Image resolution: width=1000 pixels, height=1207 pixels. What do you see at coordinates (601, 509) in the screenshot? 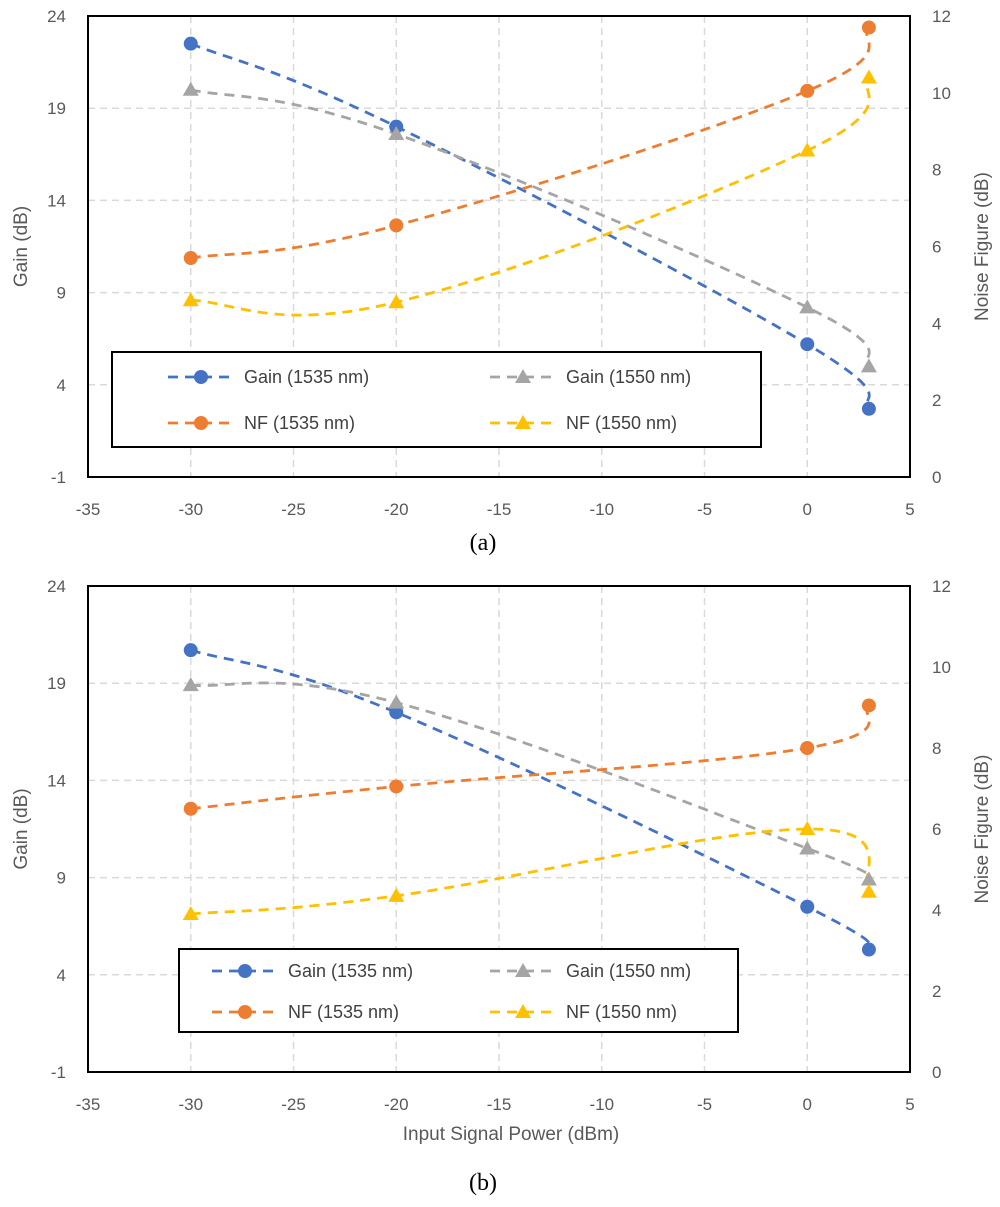
I see `x-tick-label: -10` at bounding box center [601, 509].